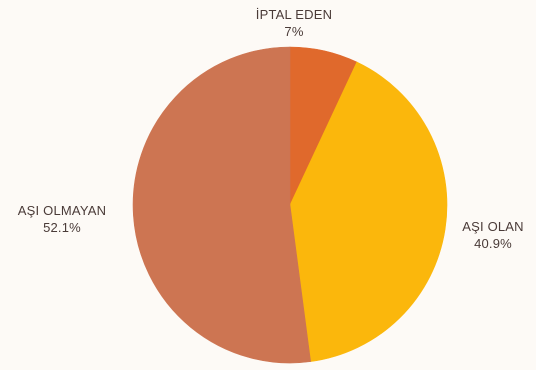 This screenshot has width=536, height=370. Describe the element at coordinates (62, 227) in the screenshot. I see `slice-label-unvaccinated-value: 52.1%` at that location.